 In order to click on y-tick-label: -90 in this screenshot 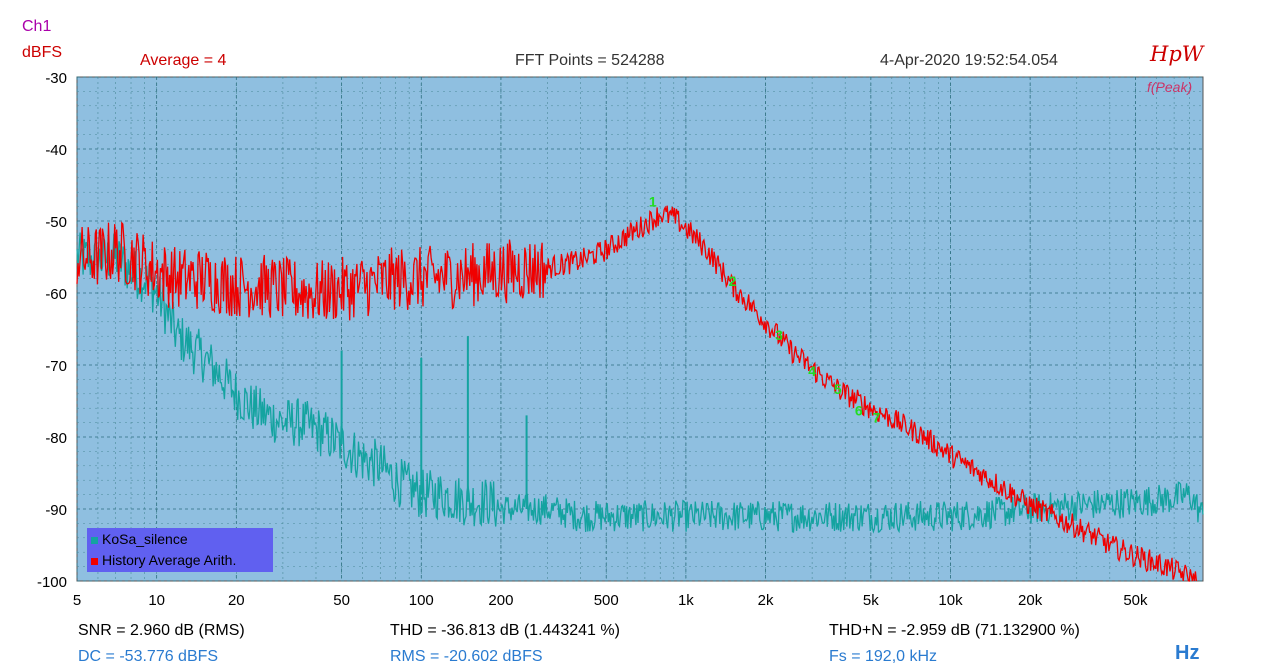, I will do `click(56, 510)`.